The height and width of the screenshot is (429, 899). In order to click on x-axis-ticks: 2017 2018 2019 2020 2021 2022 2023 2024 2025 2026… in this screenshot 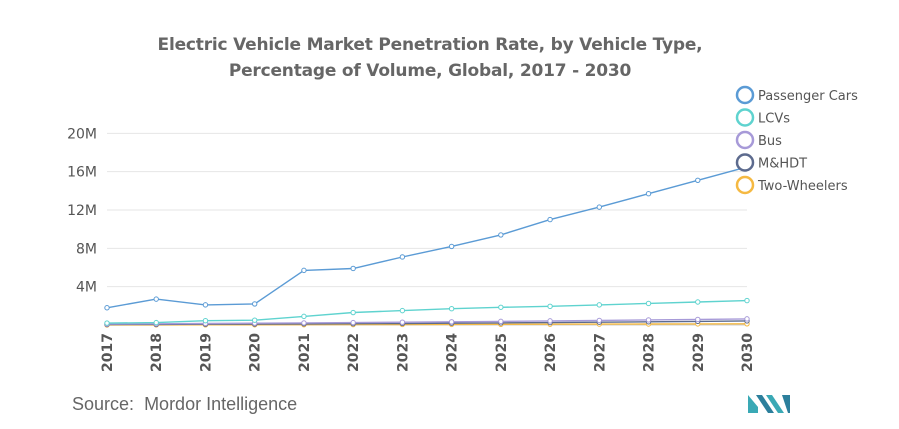, I will do `click(428, 352)`.